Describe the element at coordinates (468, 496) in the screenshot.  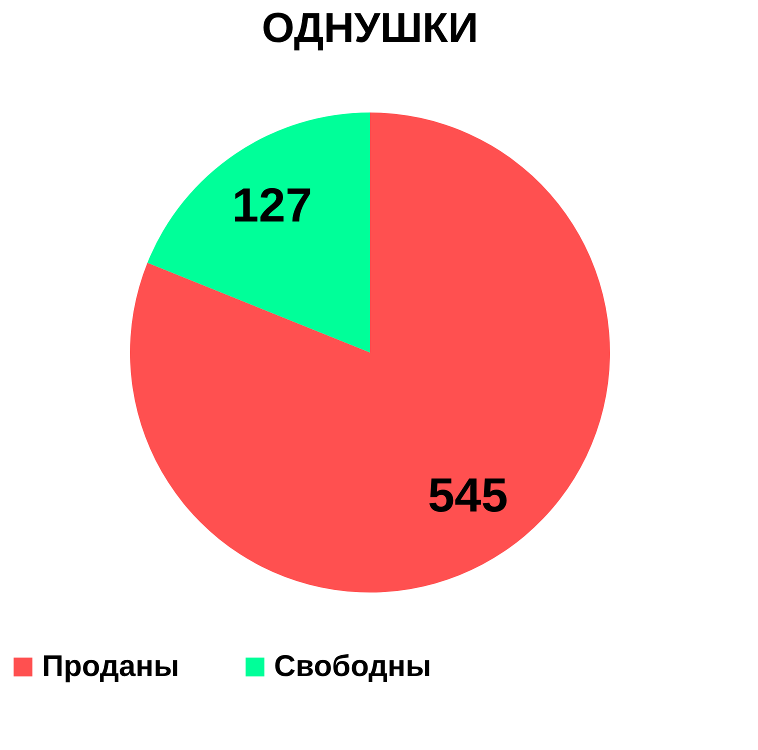
I see `data-label: 545` at that location.